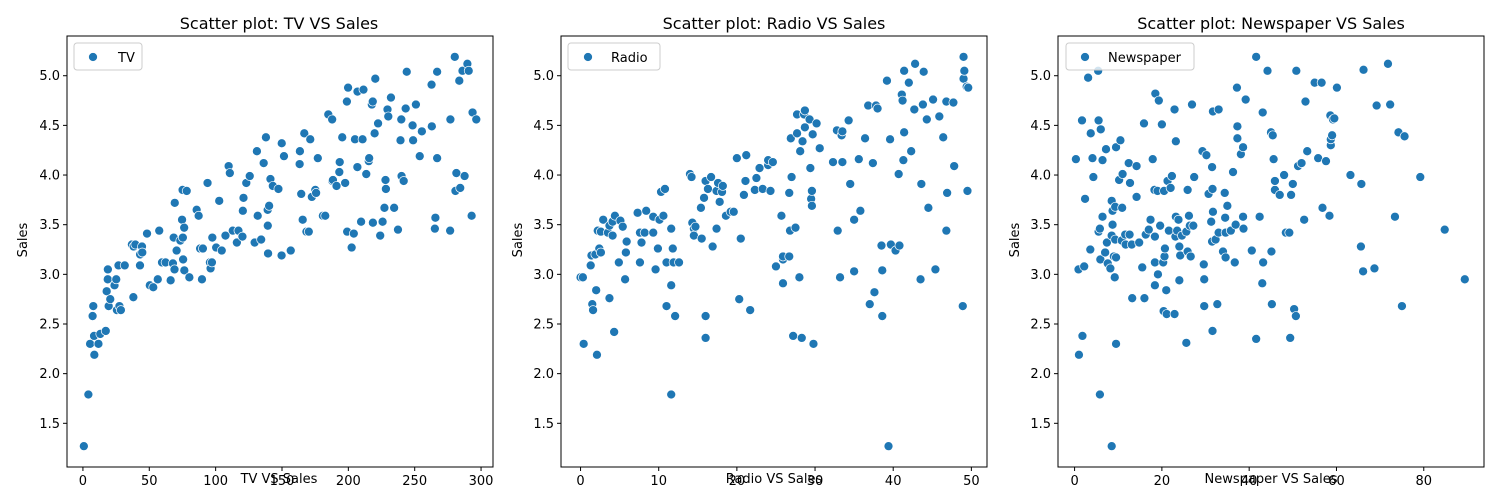  Describe the element at coordinates (774, 479) in the screenshot. I see `x-axis-label: Radio VS Sales` at that location.